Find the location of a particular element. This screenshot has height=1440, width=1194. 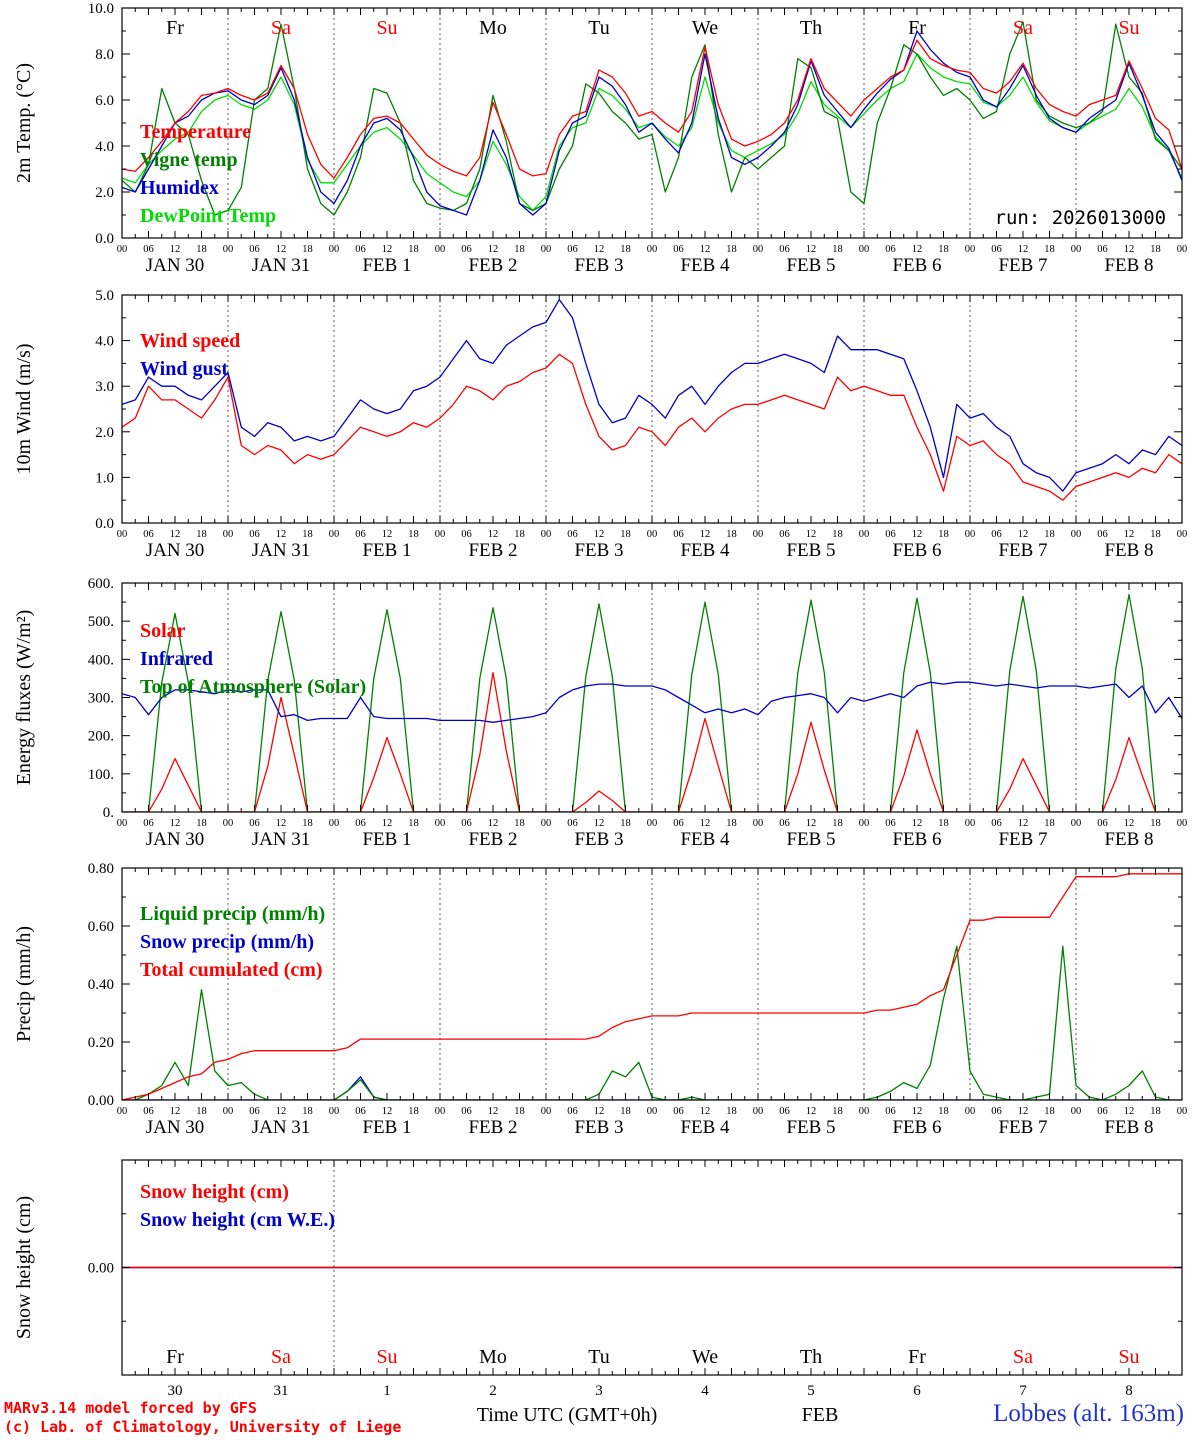

legend-item: Infrared is located at coordinates (176, 659).